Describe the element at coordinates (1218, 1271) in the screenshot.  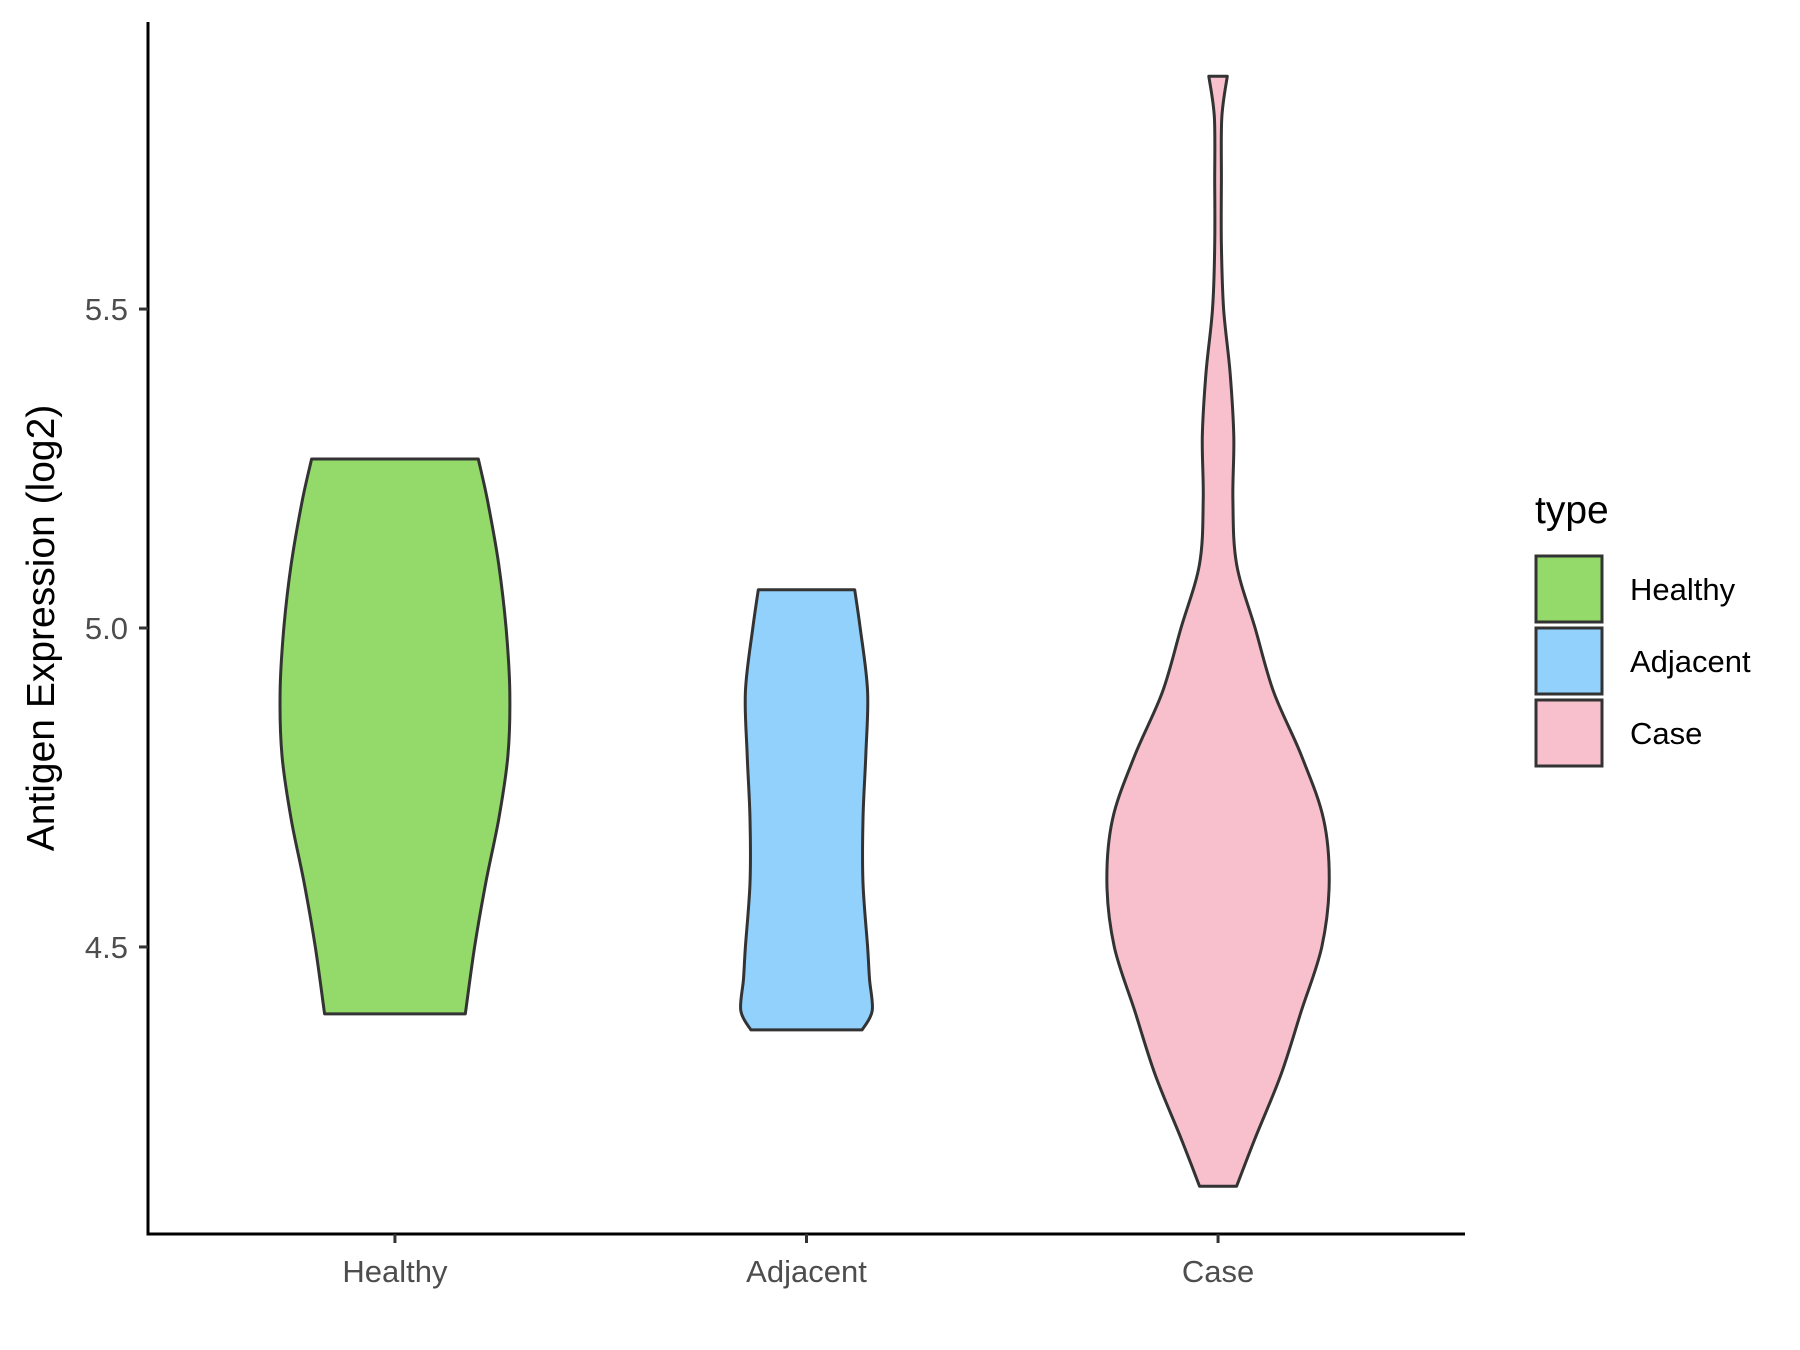
I see `x-tick-label-case: Case` at that location.